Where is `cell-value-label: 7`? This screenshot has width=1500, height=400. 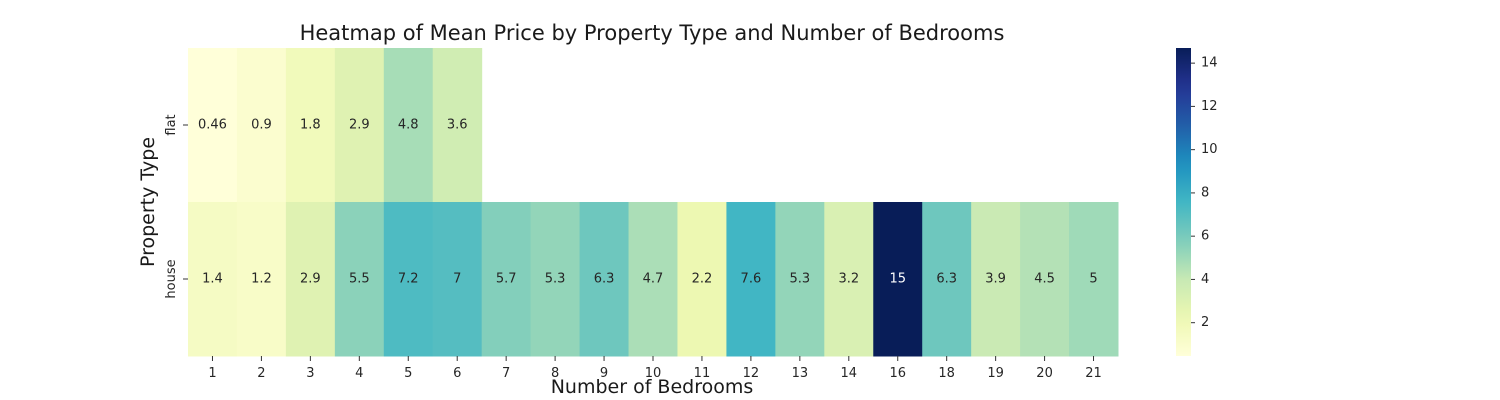
cell-value-label: 7 is located at coordinates (457, 279).